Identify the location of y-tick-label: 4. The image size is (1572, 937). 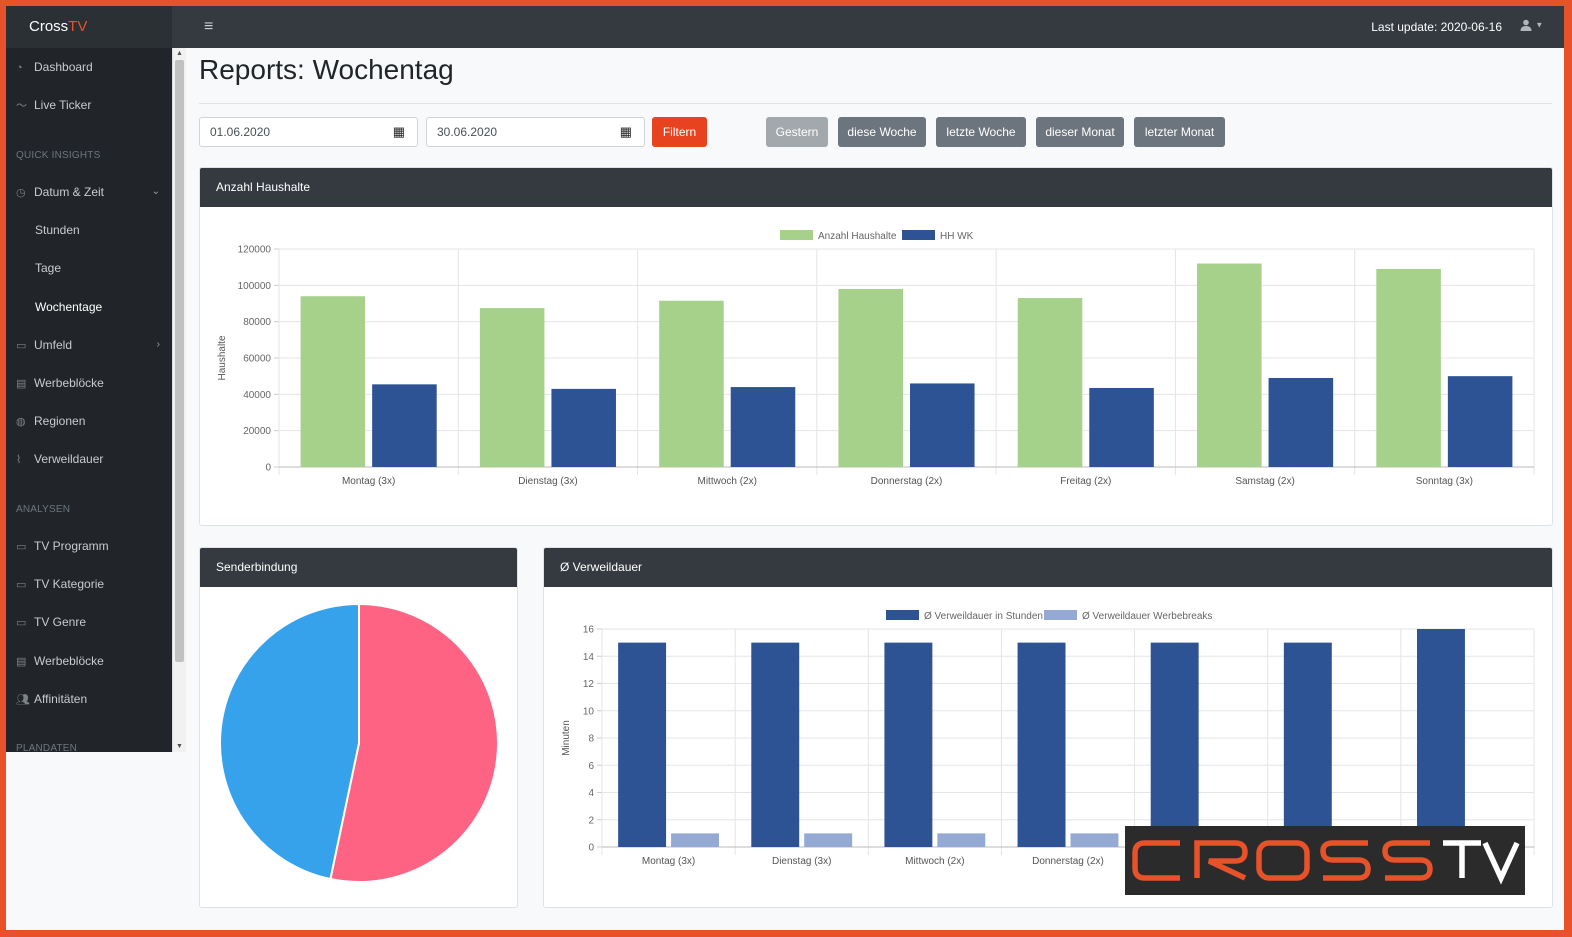
(591, 793).